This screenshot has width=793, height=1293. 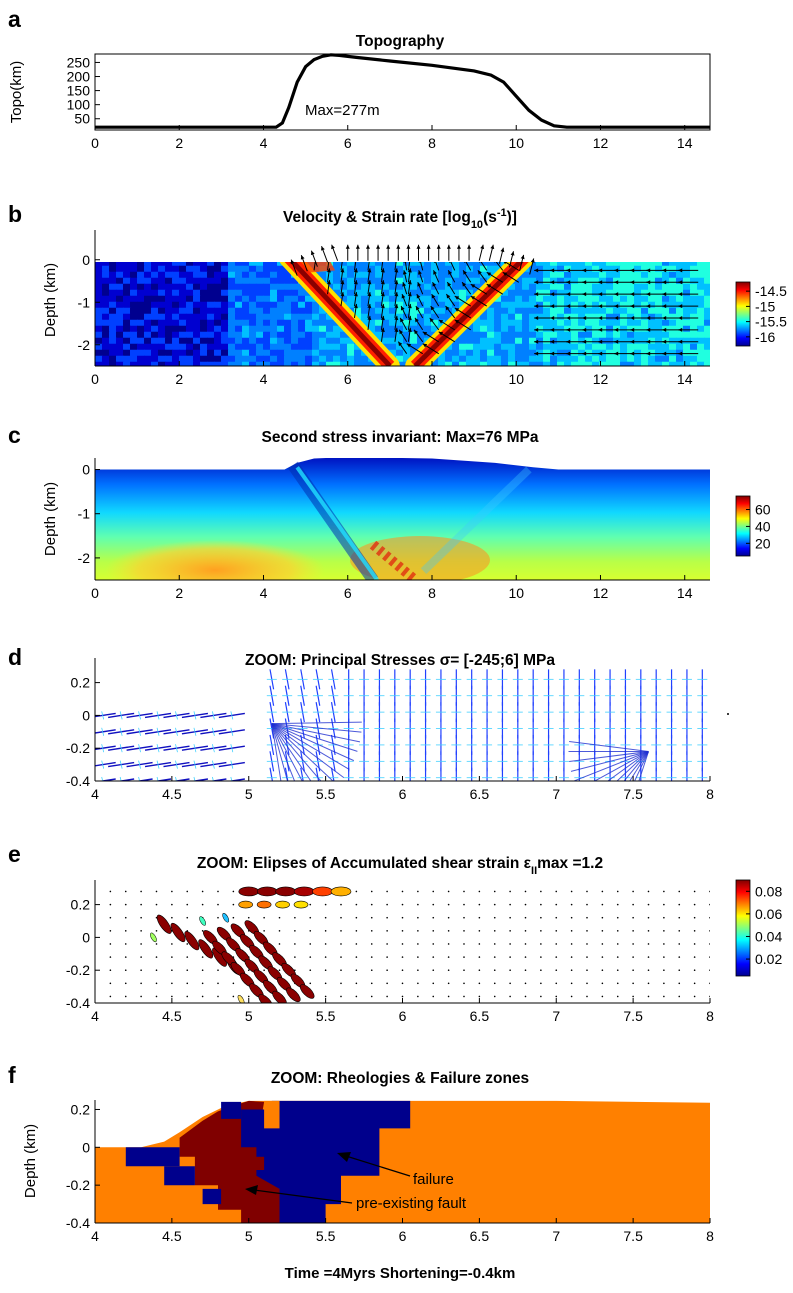 I want to click on y-tick-label: -0.2, so click(x=78, y=748).